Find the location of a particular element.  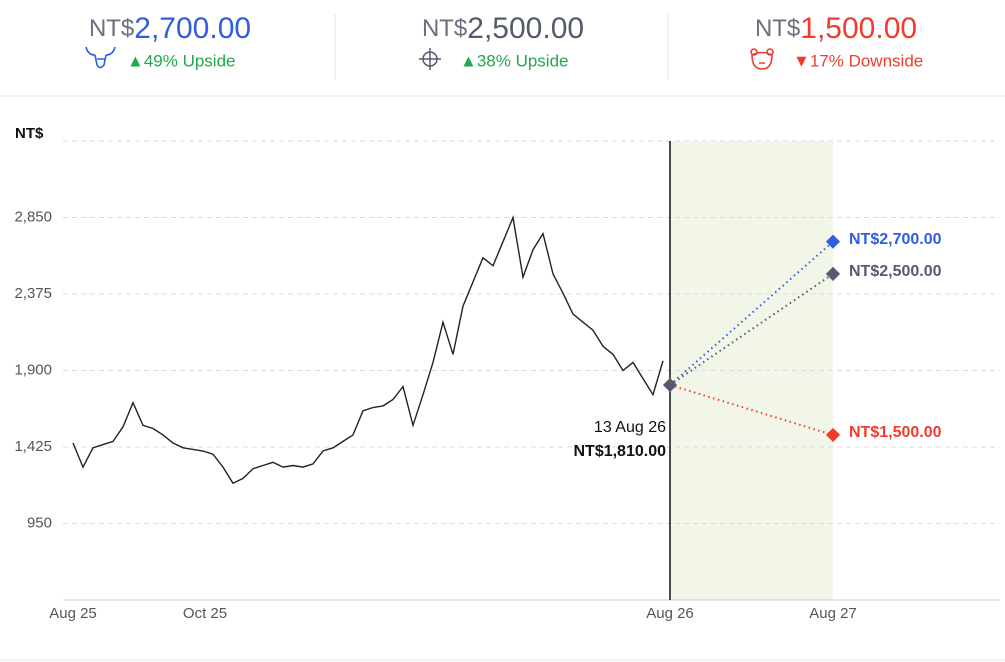

target-price: NT$1,500.00 is located at coordinates (836, 28).